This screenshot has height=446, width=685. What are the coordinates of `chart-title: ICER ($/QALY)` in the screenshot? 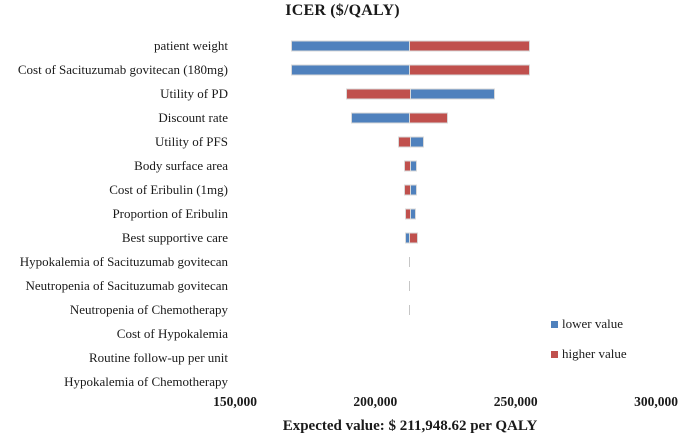 It's located at (342, 10).